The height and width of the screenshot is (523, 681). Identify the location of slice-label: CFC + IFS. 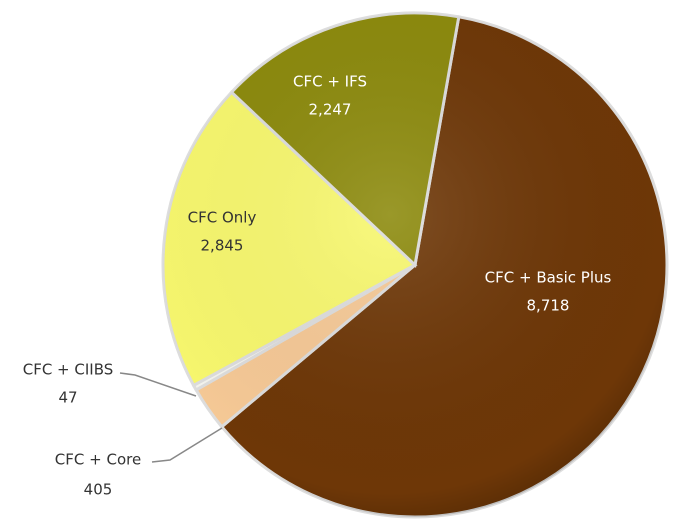
(330, 82).